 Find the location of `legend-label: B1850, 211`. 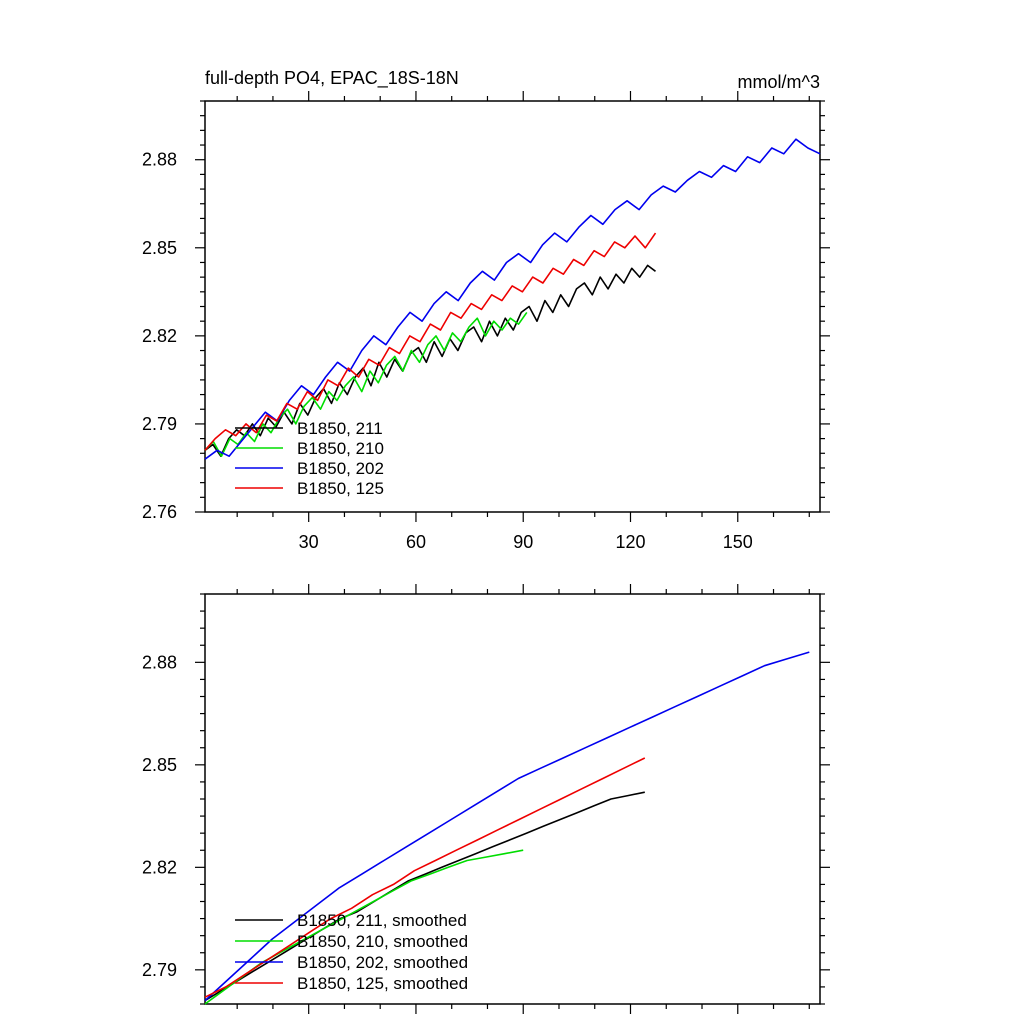

legend-label: B1850, 211 is located at coordinates (340, 428).